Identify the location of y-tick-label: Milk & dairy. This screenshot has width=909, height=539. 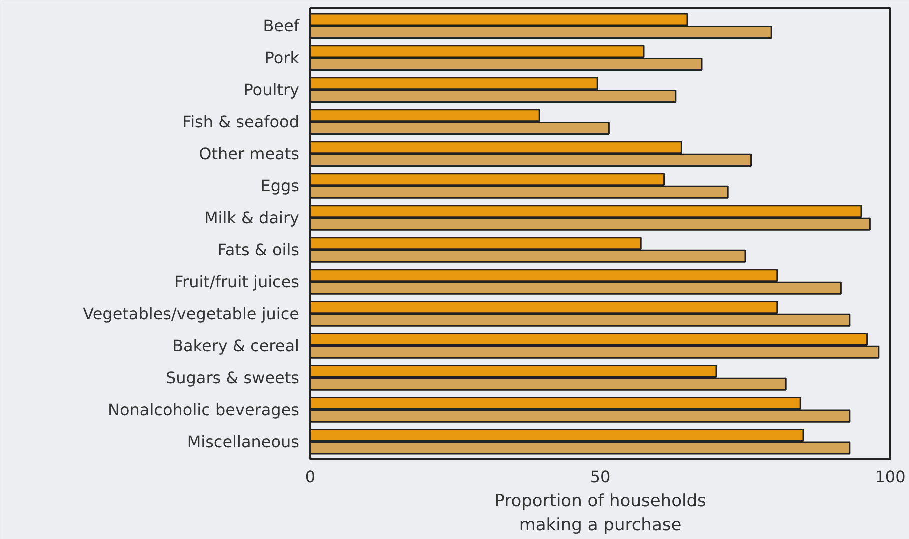
(252, 218).